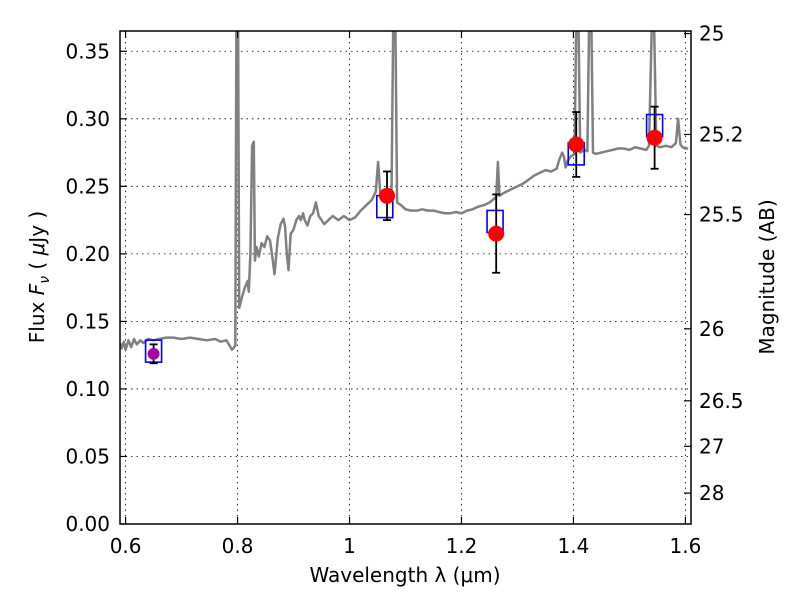  Describe the element at coordinates (574, 546) in the screenshot. I see `x-tick-label: 1.4` at that location.